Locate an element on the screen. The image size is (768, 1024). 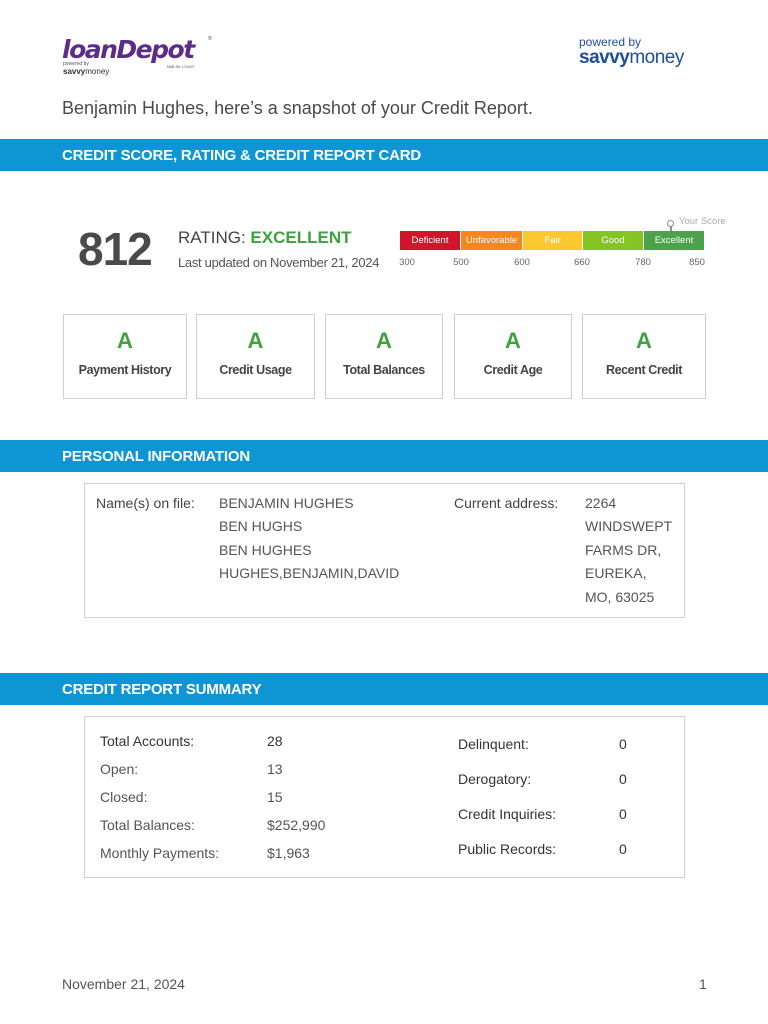
tick-label: 600 is located at coordinates (522, 262).